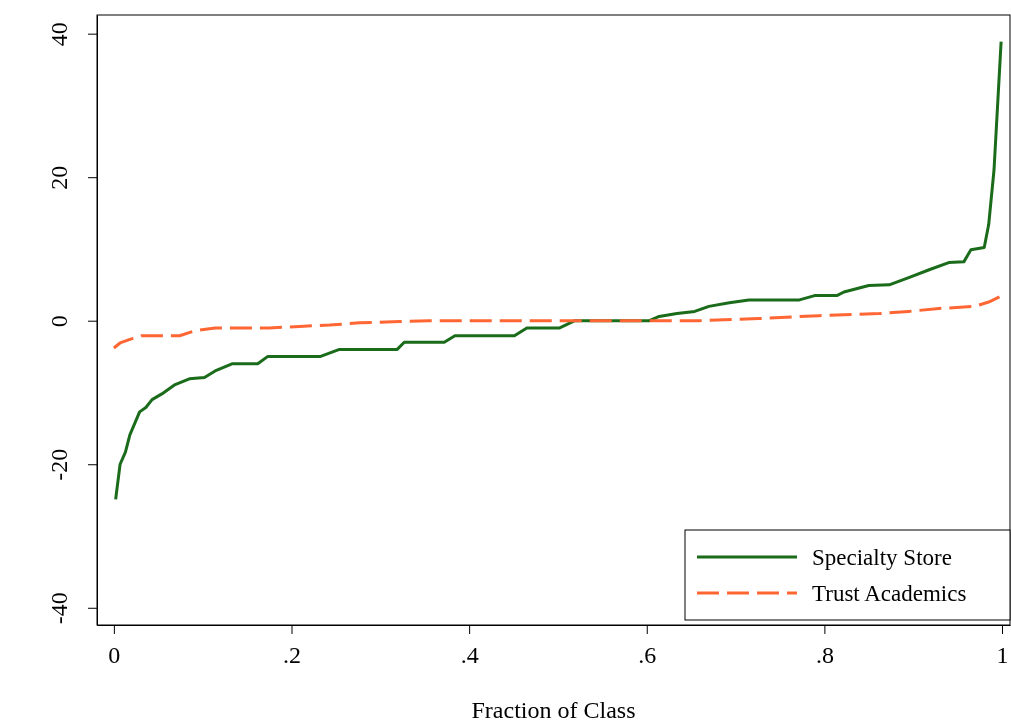  I want to click on x-tick-label: 0, so click(114, 655).